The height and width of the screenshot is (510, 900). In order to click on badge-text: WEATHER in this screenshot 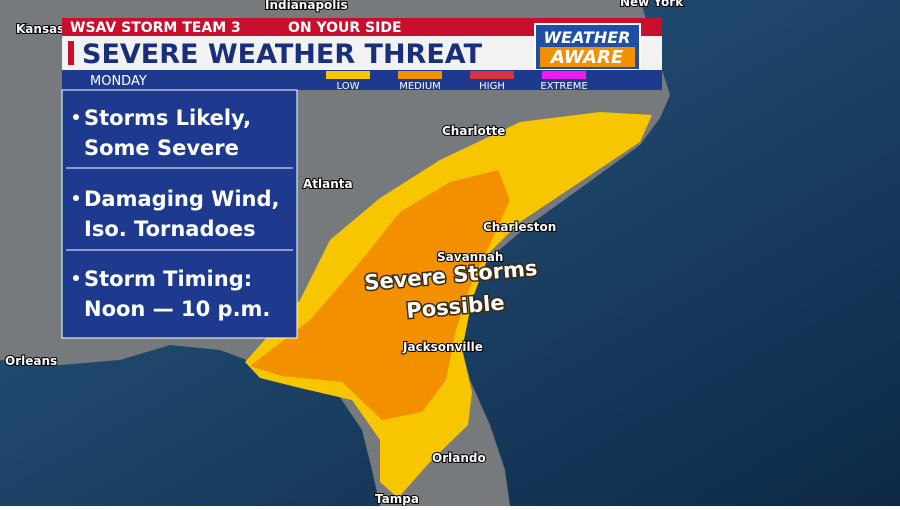, I will do `click(587, 37)`.